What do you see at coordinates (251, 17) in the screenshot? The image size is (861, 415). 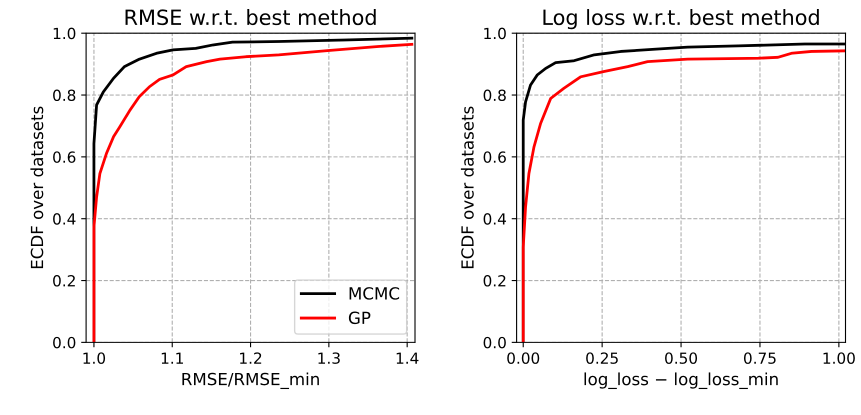 I see `chart-title: RMSE w.r.t. best method` at bounding box center [251, 17].